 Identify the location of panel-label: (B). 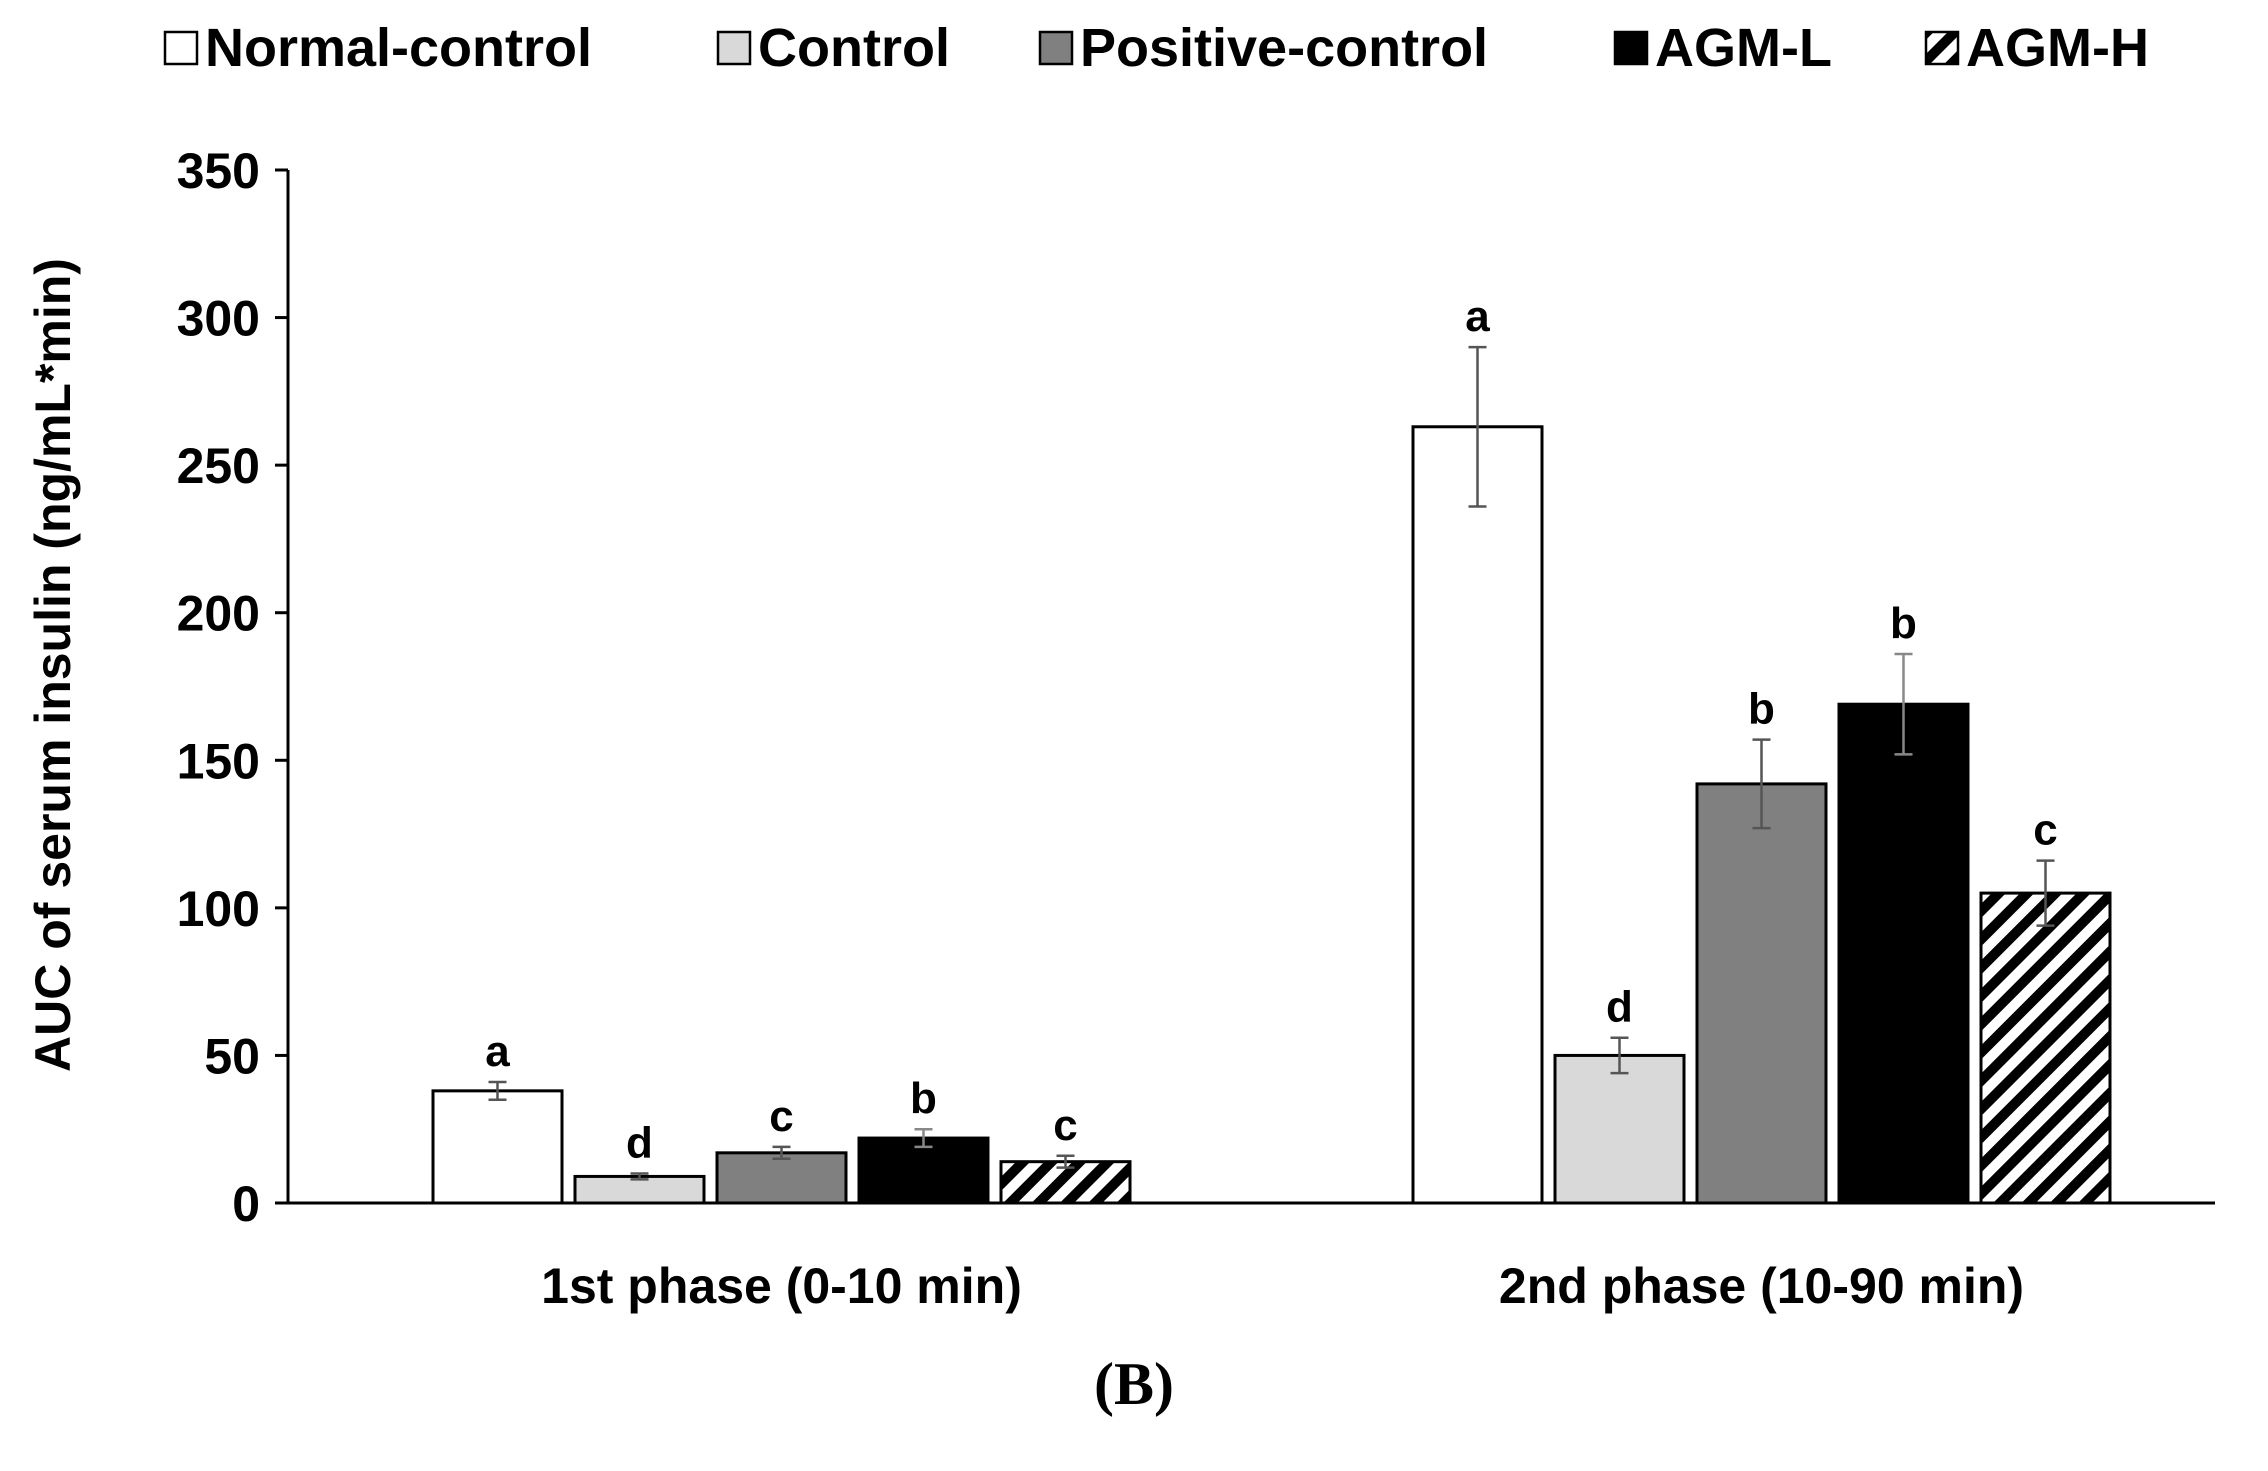
(1134, 1384).